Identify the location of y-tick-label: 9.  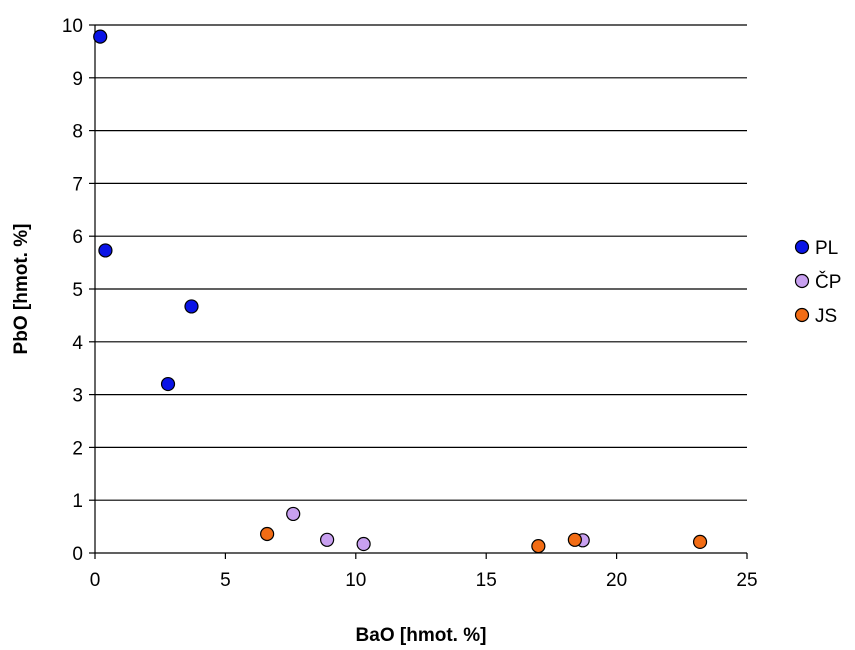
(77, 79).